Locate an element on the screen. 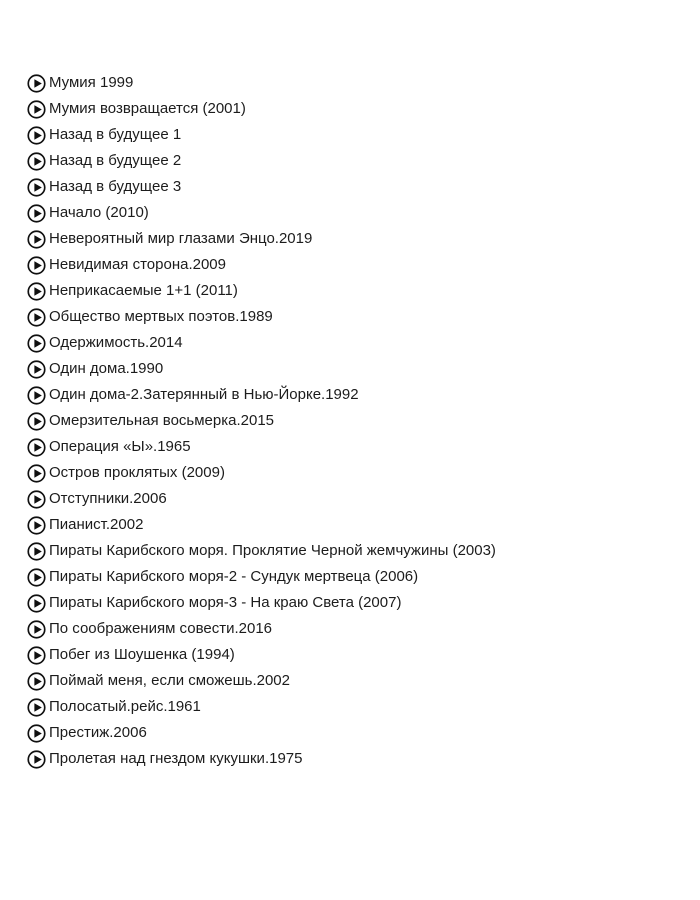 Image resolution: width=700 pixels, height=900 pixels. list-item-label: Невероятный мир глазами Энцо.2019 is located at coordinates (181, 238).